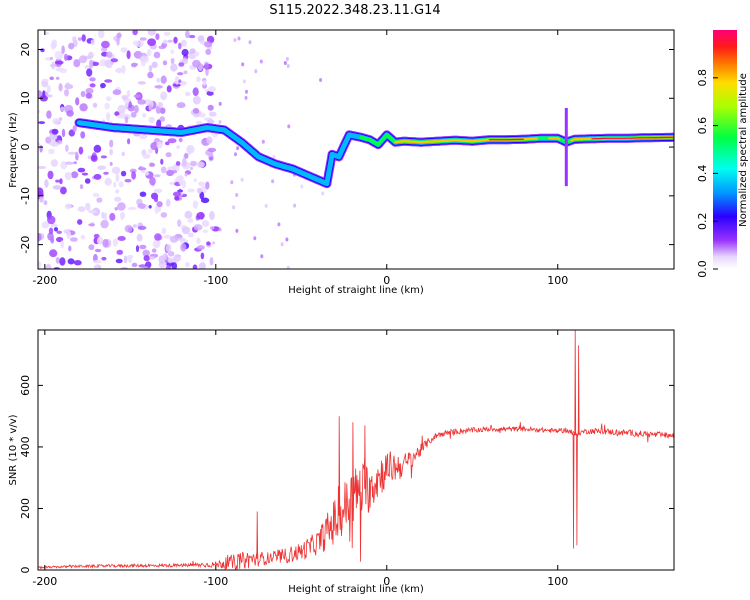 The width and height of the screenshot is (750, 600). I want to click on y-tick-label: 10, so click(25, 98).